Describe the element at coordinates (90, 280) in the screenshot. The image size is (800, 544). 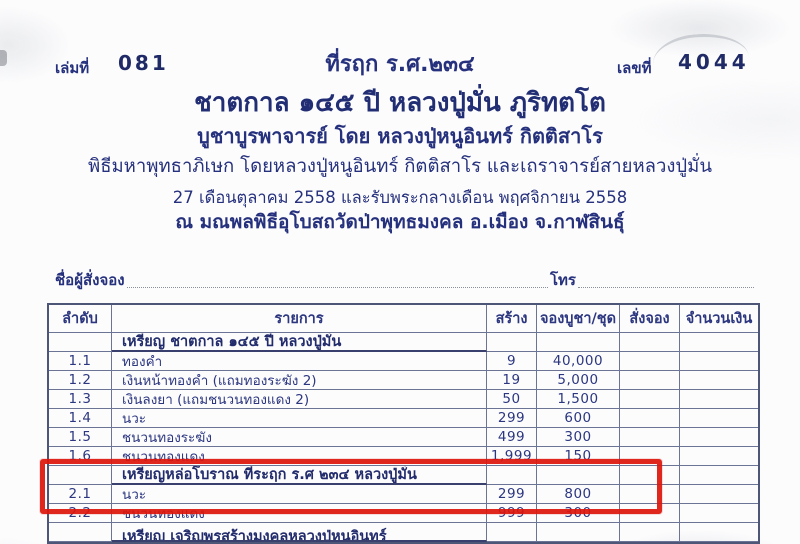
I see `orderer-name-label: ชื่อผู้สั่งจอง` at that location.